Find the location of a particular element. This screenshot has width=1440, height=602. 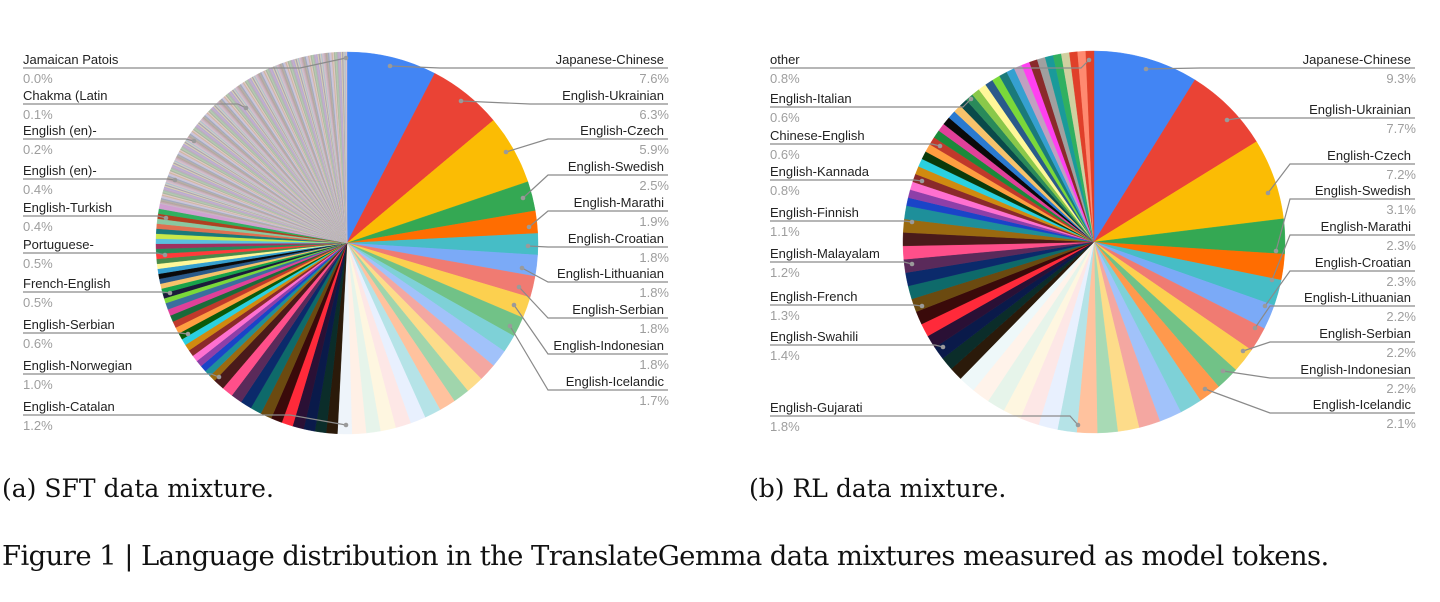

slice-percent: 1.1% is located at coordinates (785, 231).